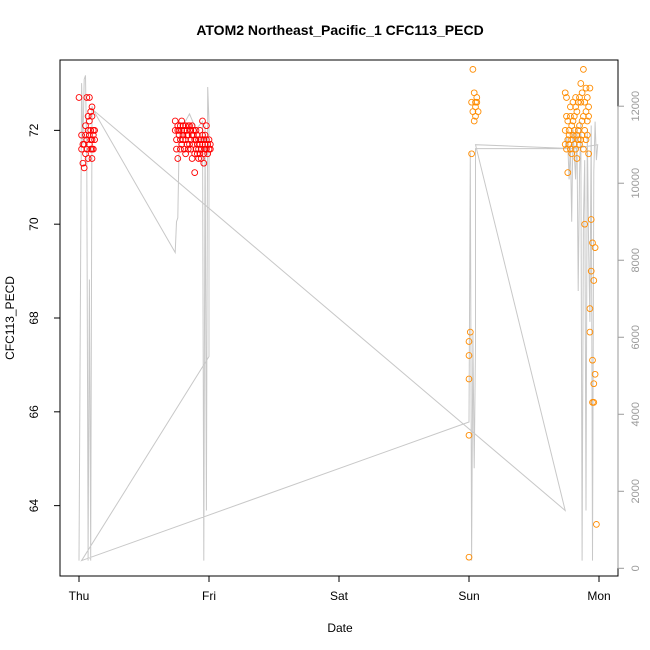 Image resolution: width=650 pixels, height=650 pixels. I want to click on x-axis-label: Date, so click(340, 628).